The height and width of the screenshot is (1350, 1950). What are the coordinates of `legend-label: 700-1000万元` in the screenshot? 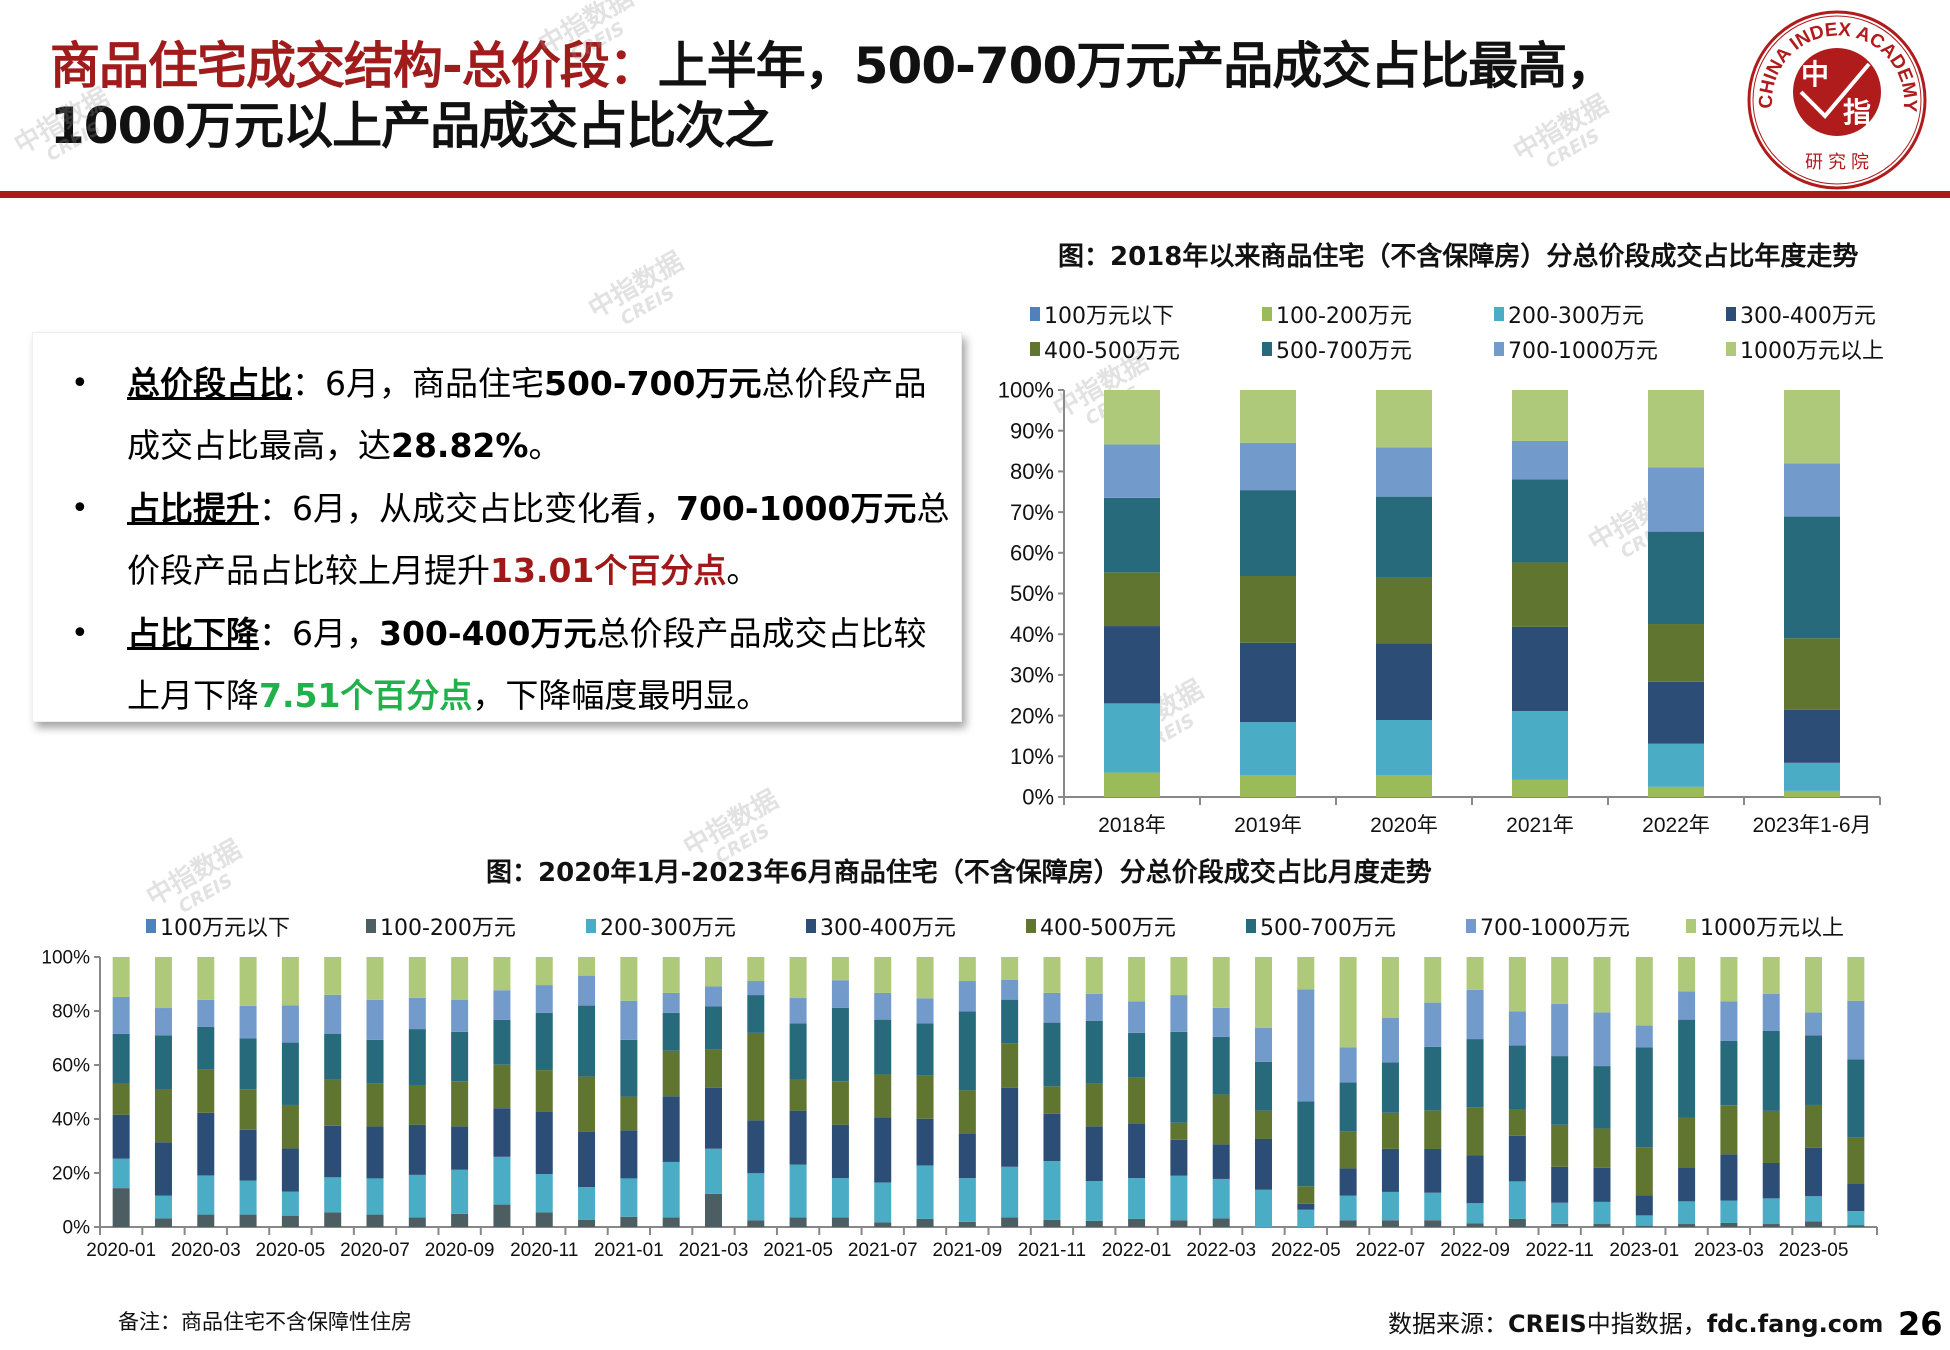 It's located at (1583, 351).